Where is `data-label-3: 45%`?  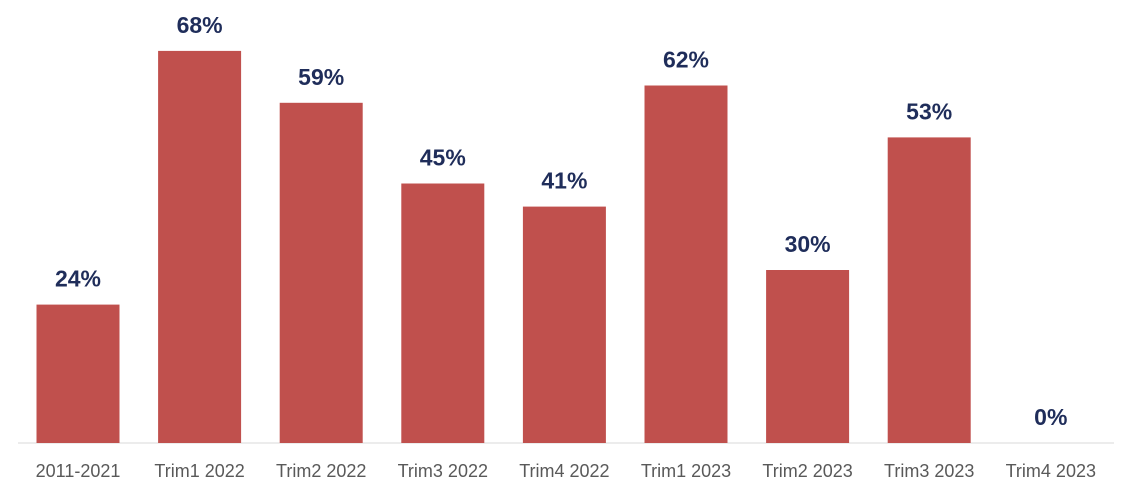
data-label-3: 45% is located at coordinates (443, 158).